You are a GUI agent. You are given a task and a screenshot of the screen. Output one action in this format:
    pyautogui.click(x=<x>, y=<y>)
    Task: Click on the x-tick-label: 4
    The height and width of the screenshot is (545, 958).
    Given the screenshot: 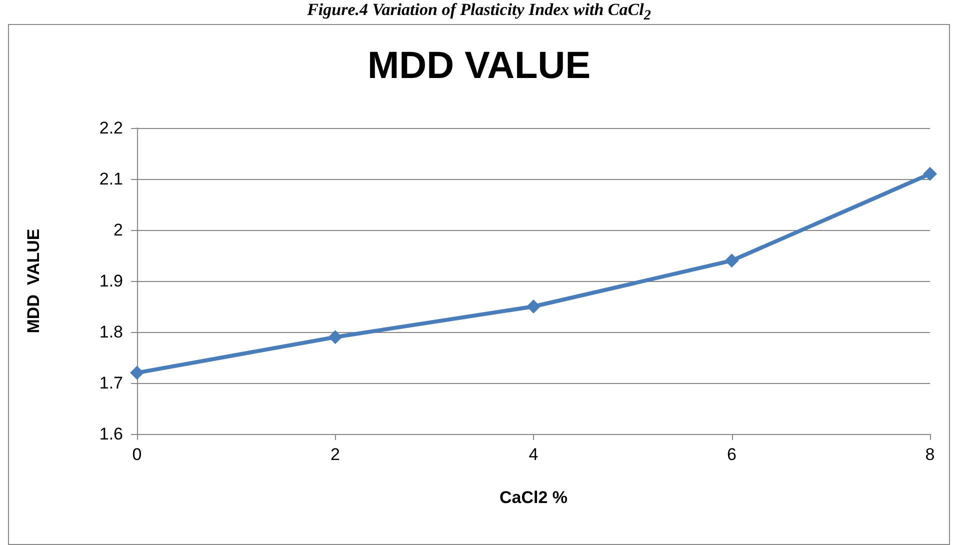 What is the action you would take?
    pyautogui.click(x=533, y=454)
    